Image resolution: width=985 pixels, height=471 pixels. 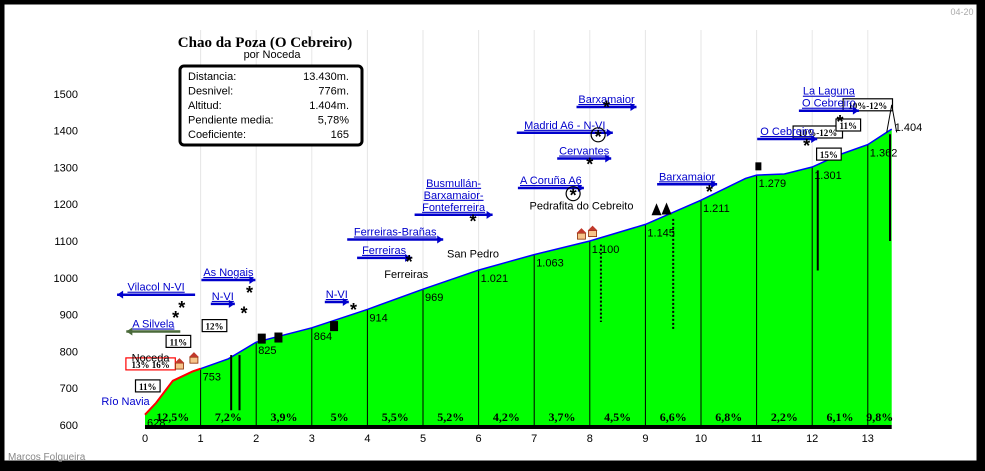 I want to click on junction-label: Fonteferreira, so click(x=454, y=208).